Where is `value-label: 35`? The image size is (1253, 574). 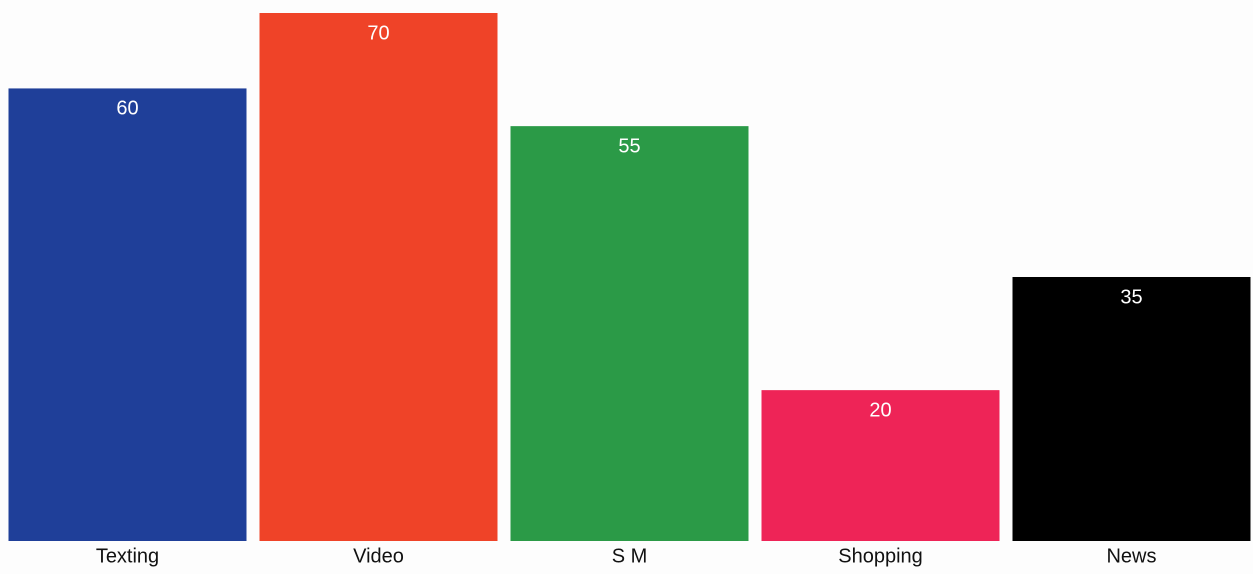 value-label: 35 is located at coordinates (1131, 297).